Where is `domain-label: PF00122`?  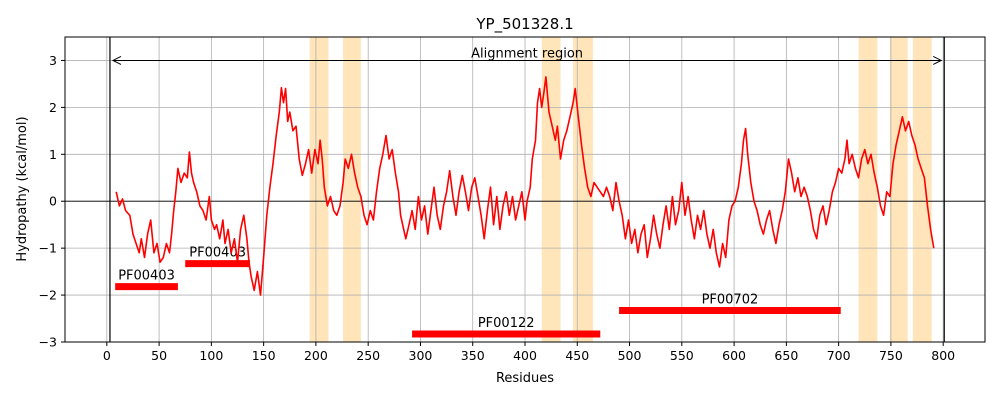 domain-label: PF00122 is located at coordinates (506, 323).